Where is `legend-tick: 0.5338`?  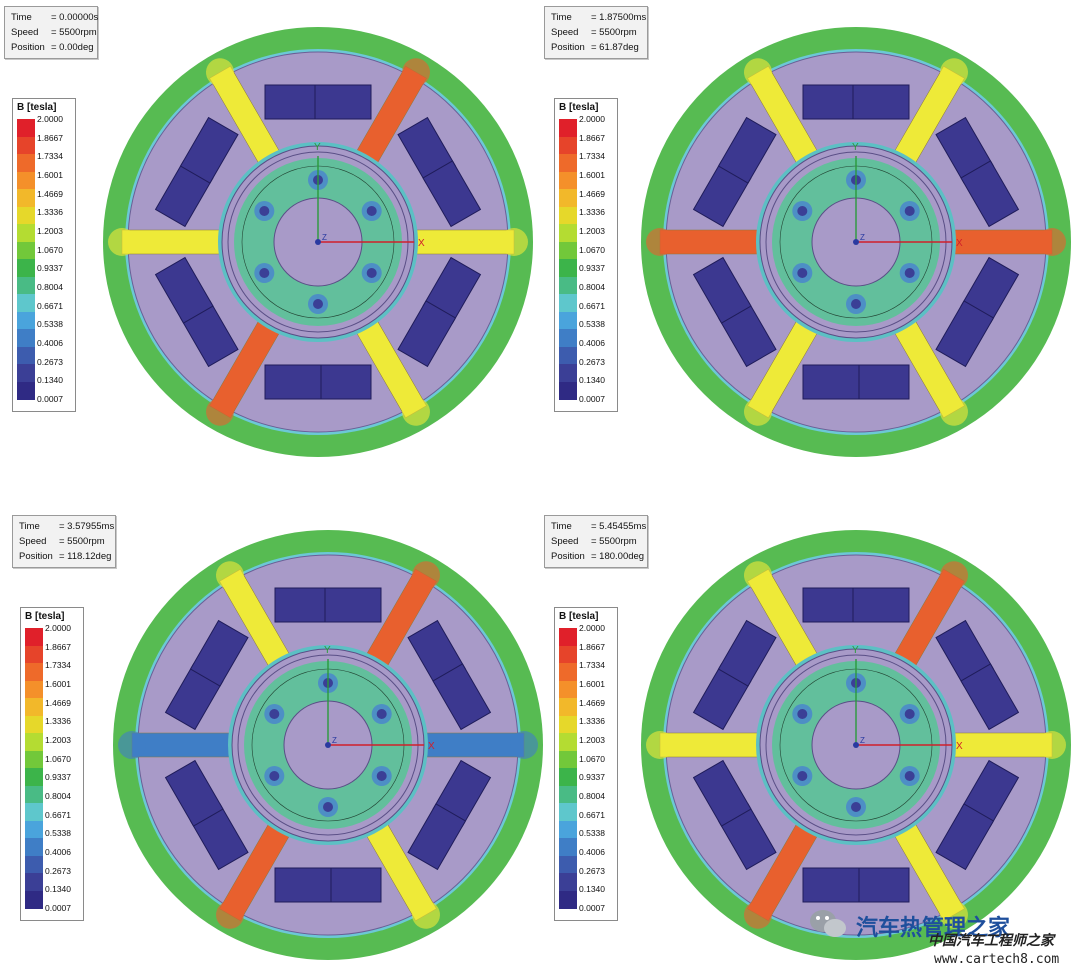
legend-tick: 0.5338 is located at coordinates (592, 324).